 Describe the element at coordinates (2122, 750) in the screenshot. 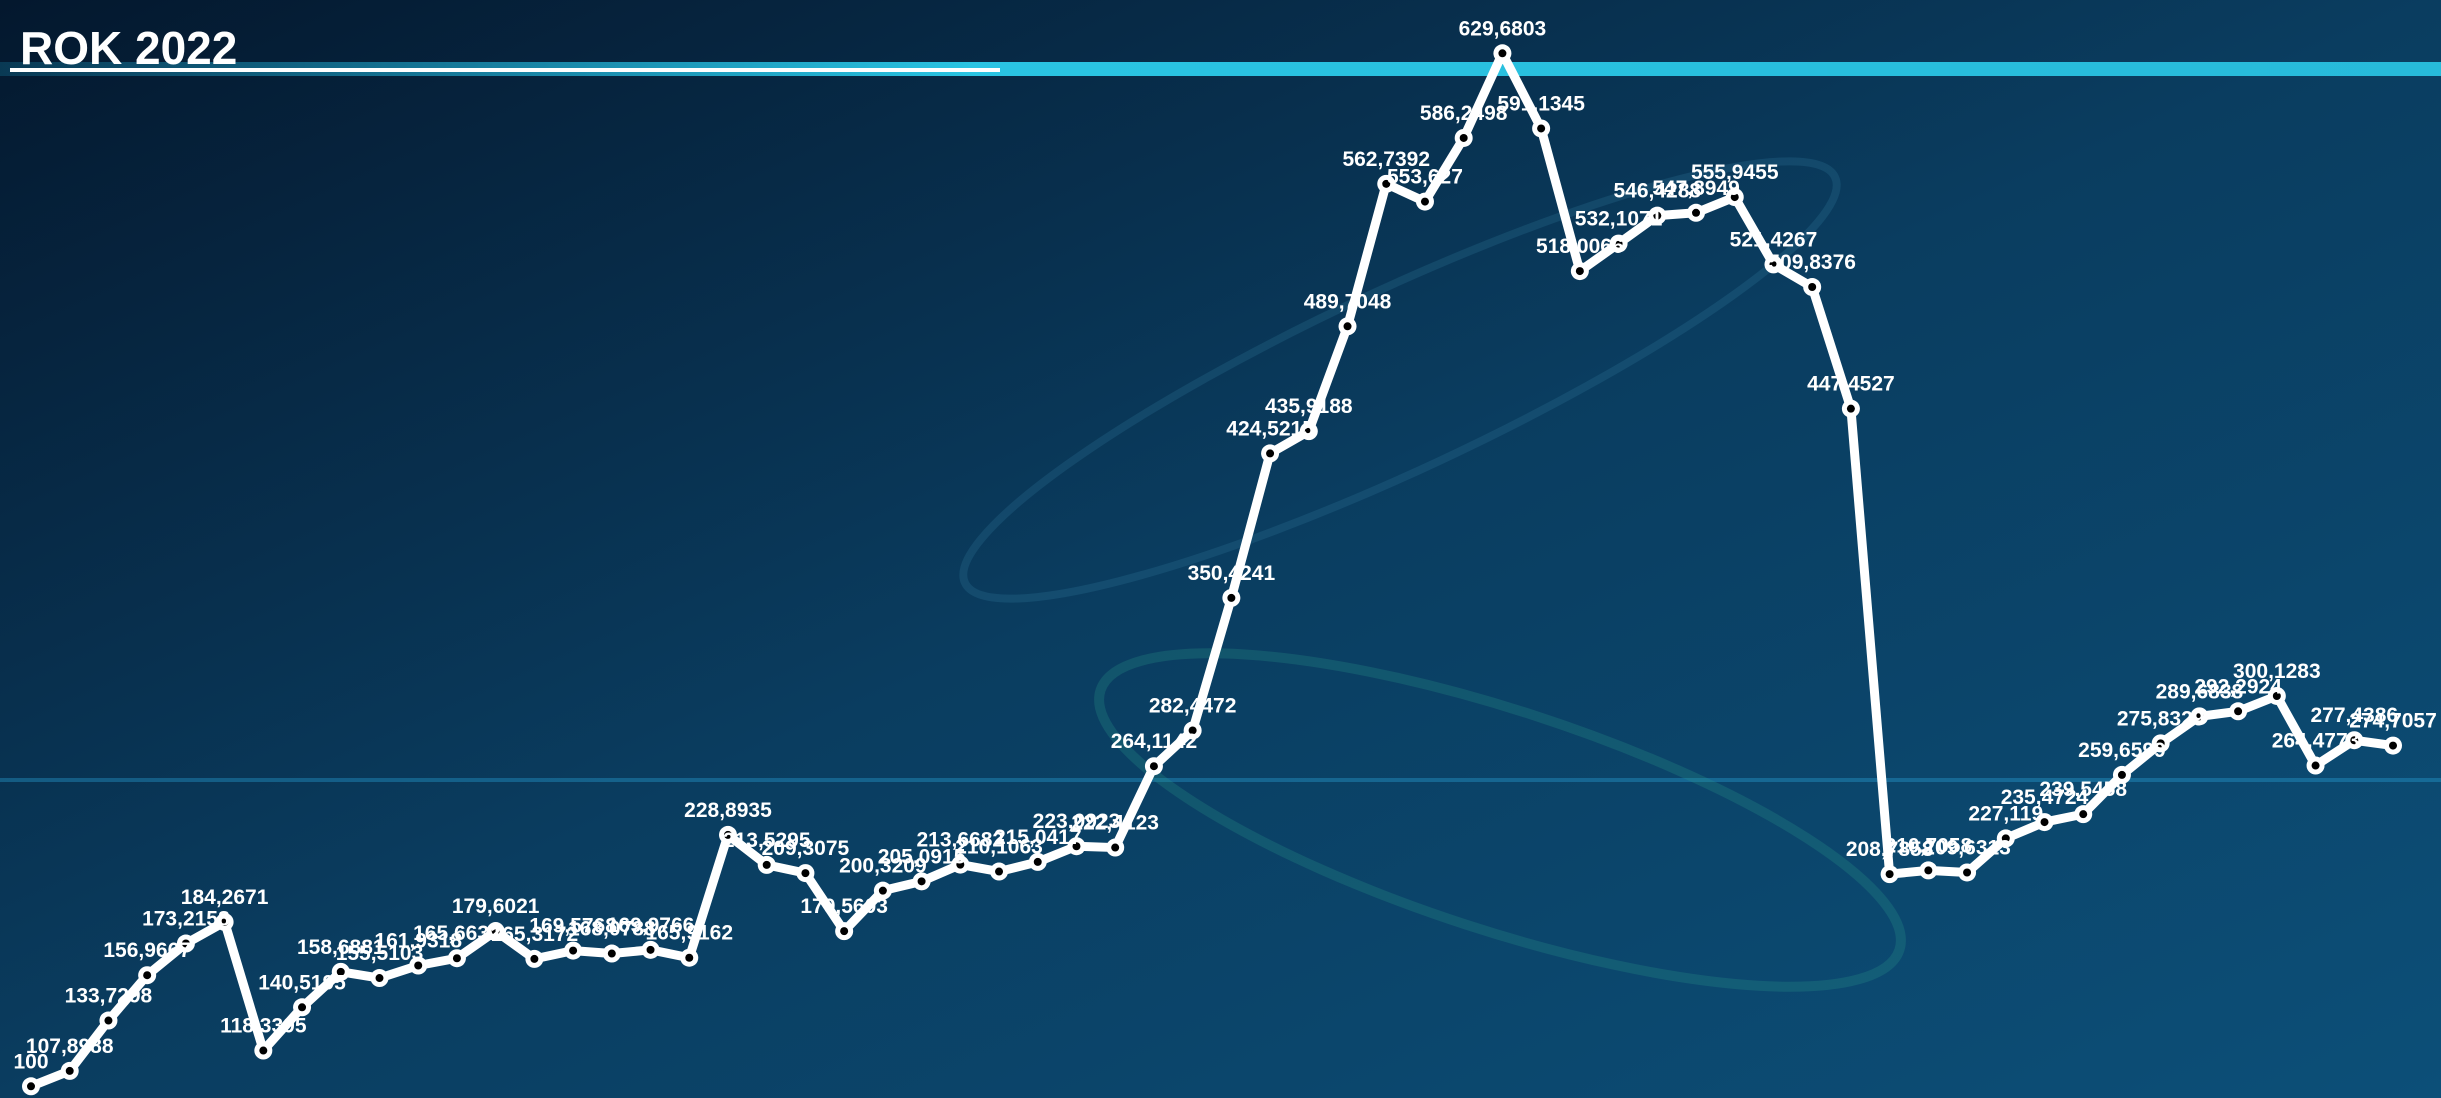

I see `data-label: 259,6599` at that location.